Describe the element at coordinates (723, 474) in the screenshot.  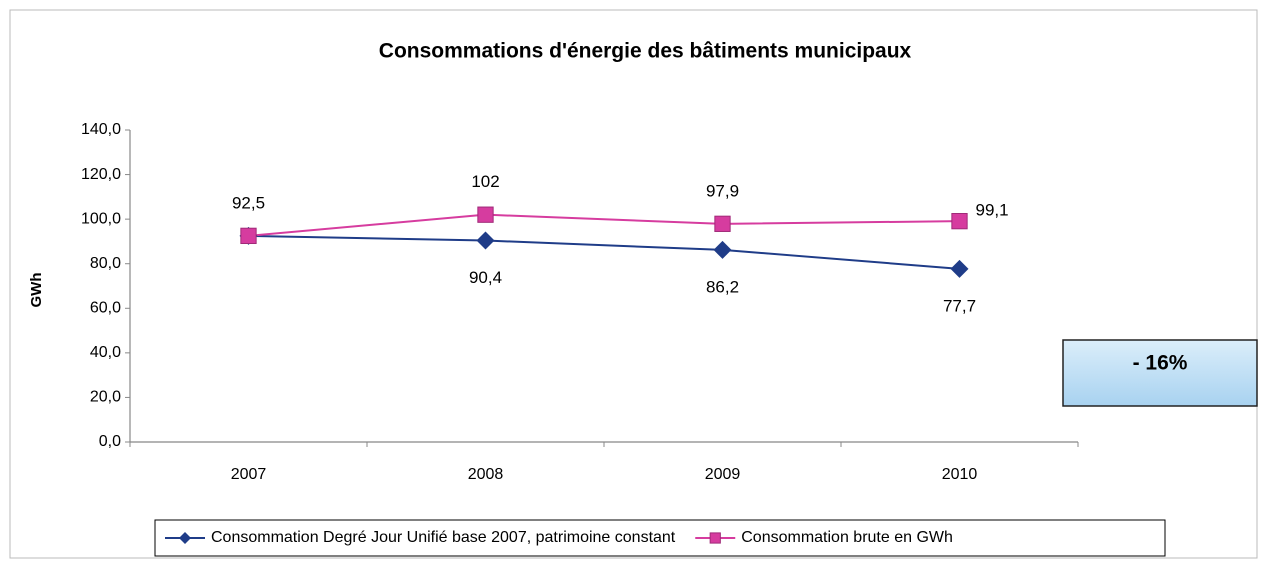
I see `x-tick-label: 2009` at that location.